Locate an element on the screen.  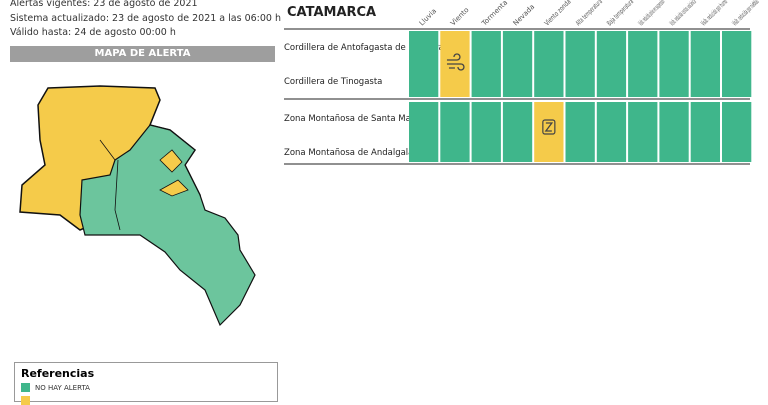
column-header: Lluvia is located at coordinates (428, 17).